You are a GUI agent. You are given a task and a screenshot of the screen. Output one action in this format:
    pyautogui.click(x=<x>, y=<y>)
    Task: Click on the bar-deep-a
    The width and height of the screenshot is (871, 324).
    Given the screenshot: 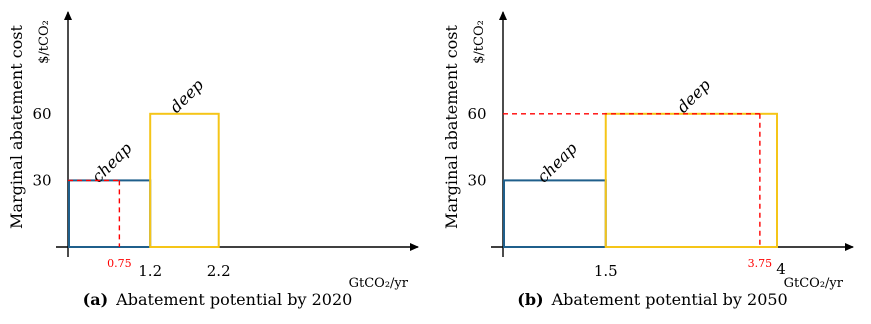 What is the action you would take?
    pyautogui.click(x=184, y=180)
    